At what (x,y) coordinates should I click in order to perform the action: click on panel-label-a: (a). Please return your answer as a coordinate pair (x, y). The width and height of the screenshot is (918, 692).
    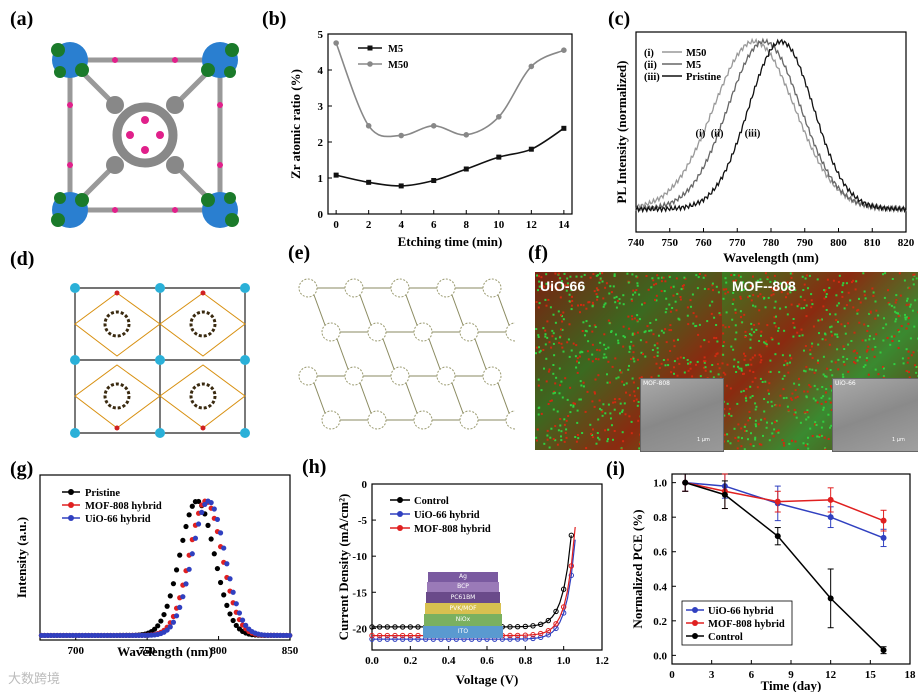
    Looking at the image, I should click on (22, 19).